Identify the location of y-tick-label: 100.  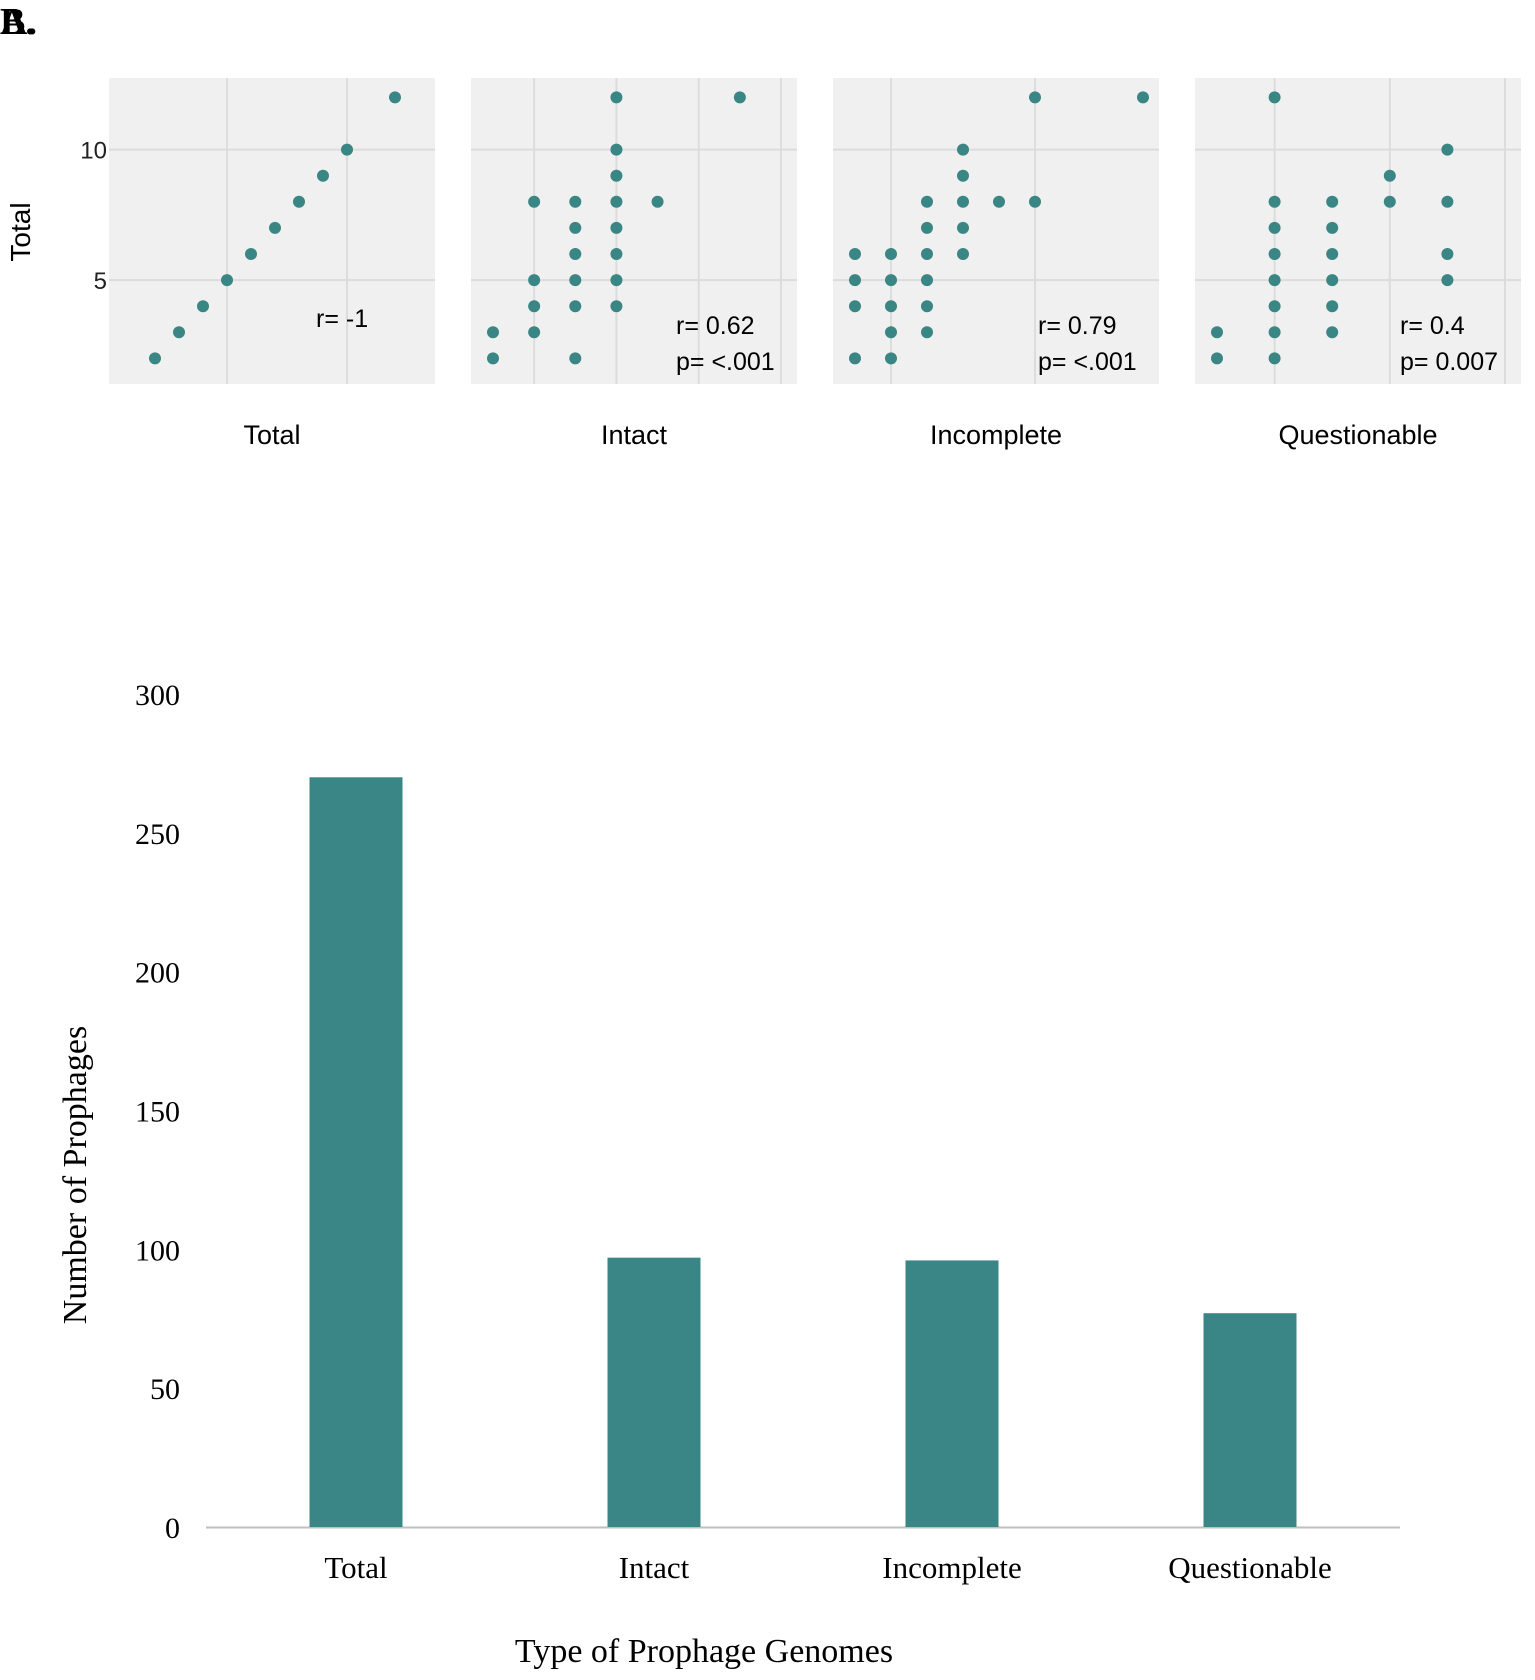
(157, 1250).